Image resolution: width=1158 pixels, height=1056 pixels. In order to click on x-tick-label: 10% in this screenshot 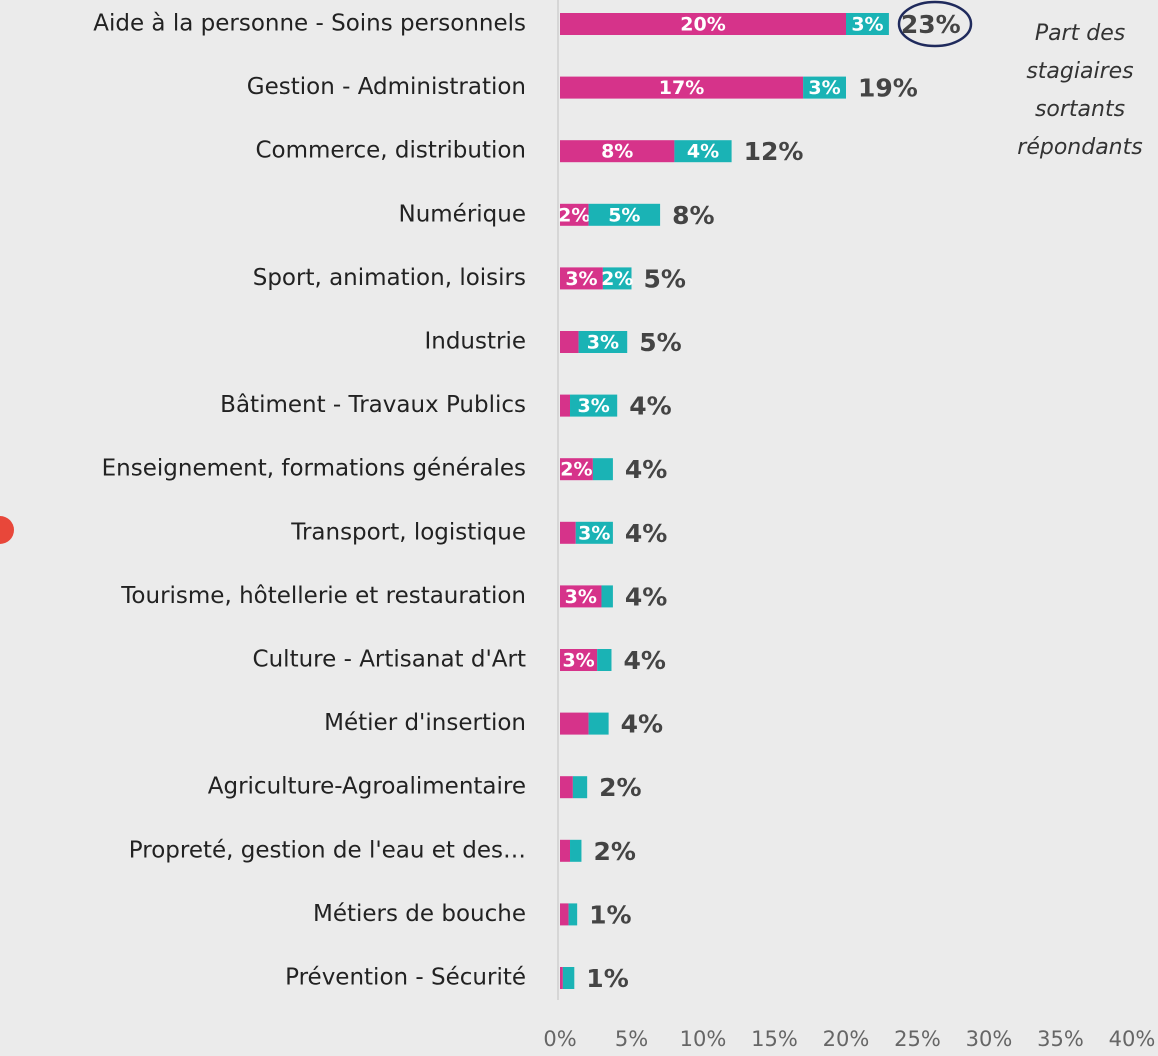, I will do `click(703, 1039)`.